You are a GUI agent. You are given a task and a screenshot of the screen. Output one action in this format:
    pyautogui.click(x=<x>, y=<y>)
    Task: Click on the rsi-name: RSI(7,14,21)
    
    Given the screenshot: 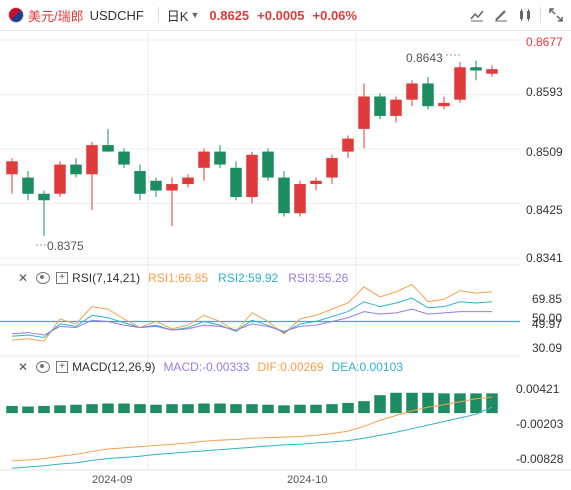 What is the action you would take?
    pyautogui.click(x=106, y=278)
    